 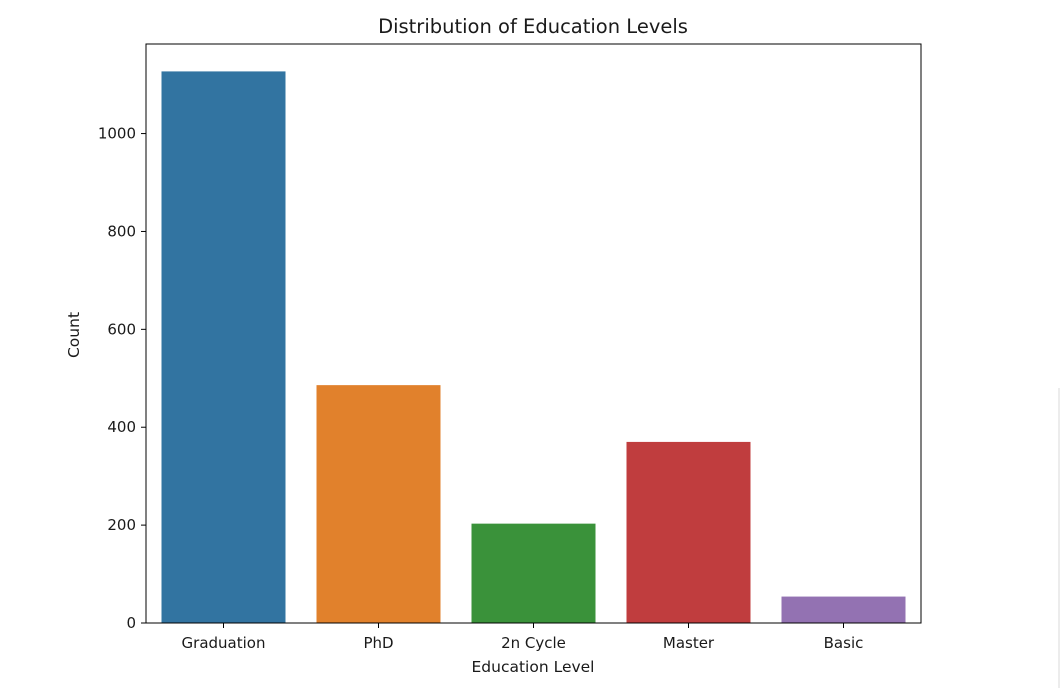 What do you see at coordinates (224, 643) in the screenshot?
I see `x-tick-label: Graduation` at bounding box center [224, 643].